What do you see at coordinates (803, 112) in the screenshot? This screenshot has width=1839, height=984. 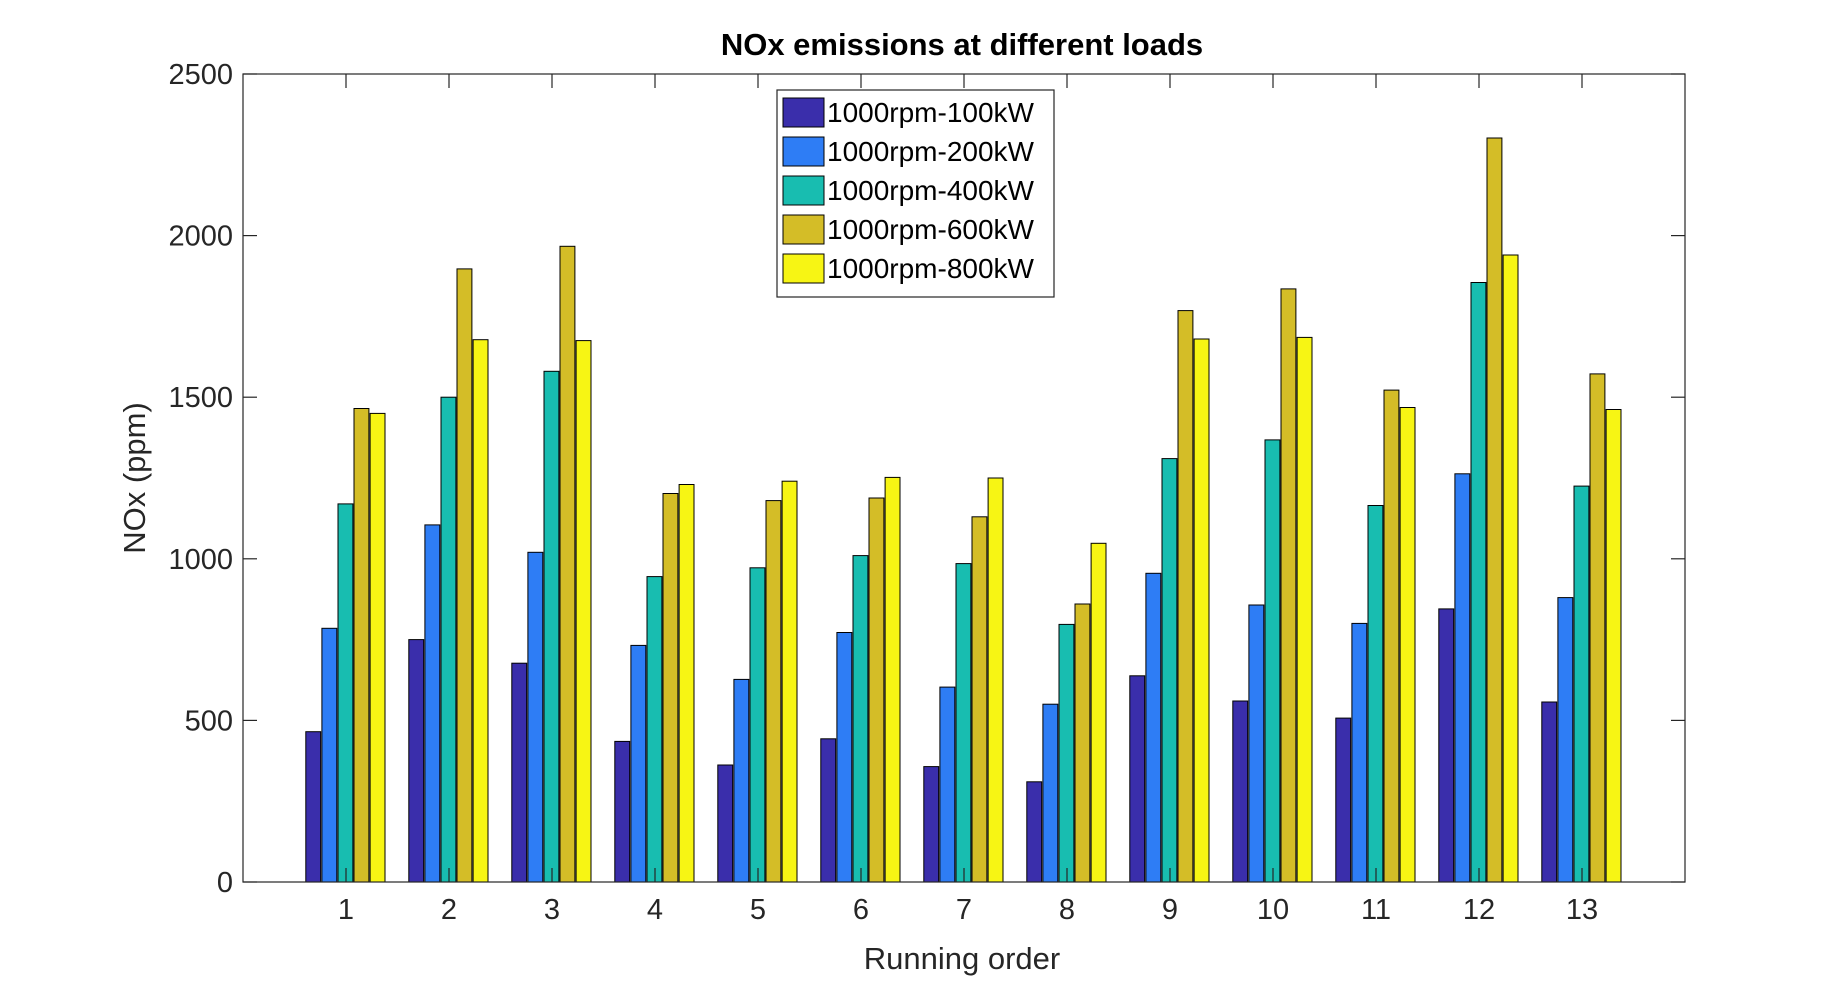 I see `legend-swatch-1000rpm-100kW` at bounding box center [803, 112].